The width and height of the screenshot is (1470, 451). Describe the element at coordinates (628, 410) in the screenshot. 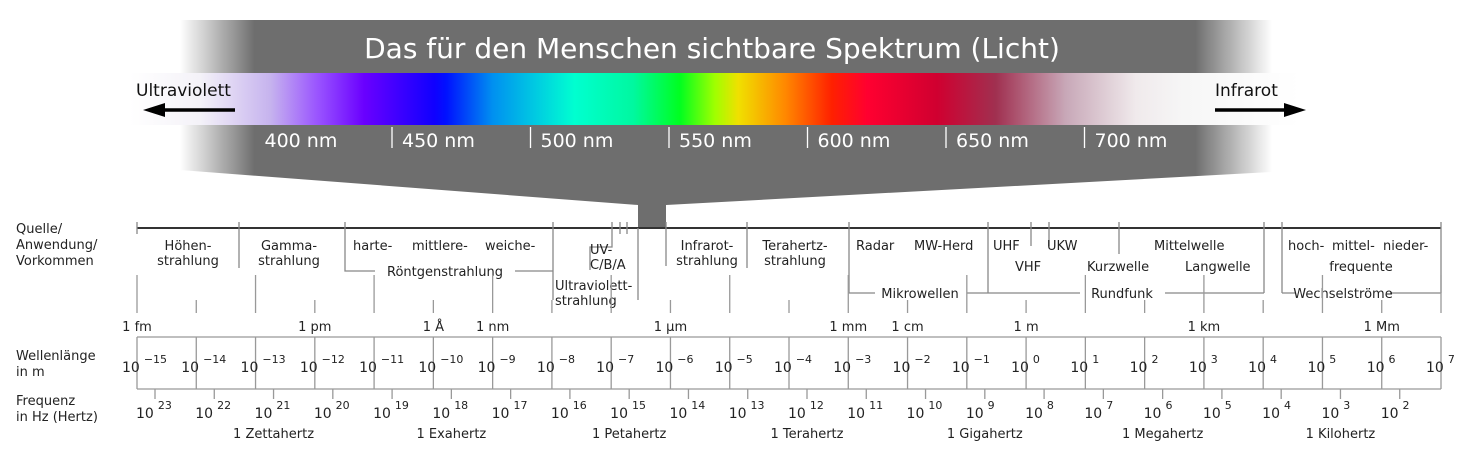

I see `frequency-exponent-label: 1015` at that location.